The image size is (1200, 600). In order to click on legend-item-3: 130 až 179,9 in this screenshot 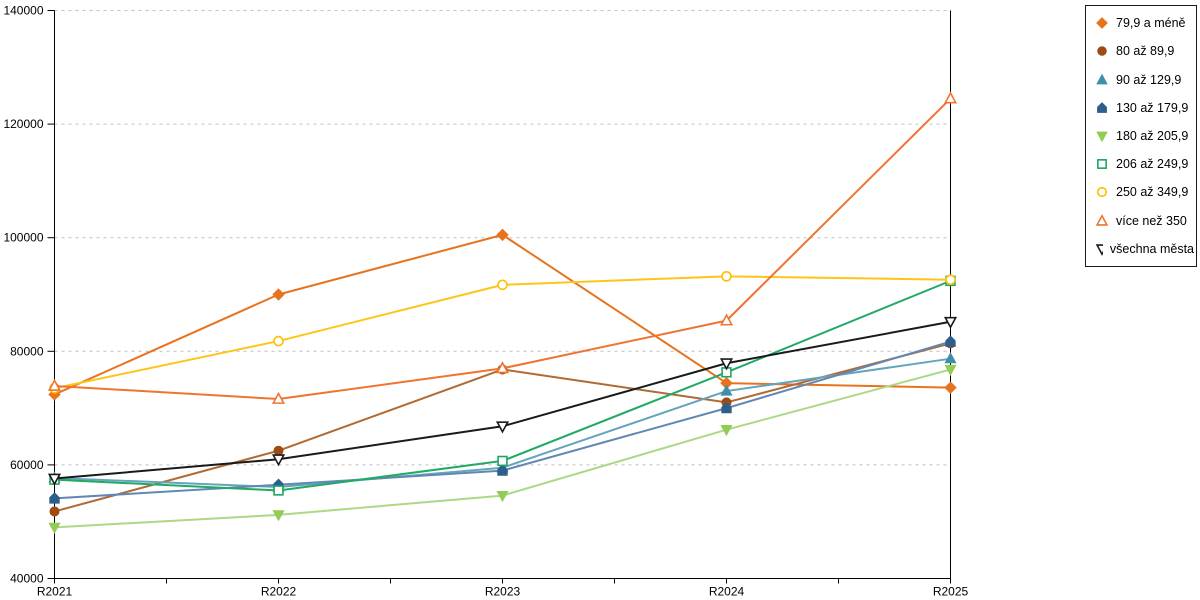, I will do `click(1144, 108)`.